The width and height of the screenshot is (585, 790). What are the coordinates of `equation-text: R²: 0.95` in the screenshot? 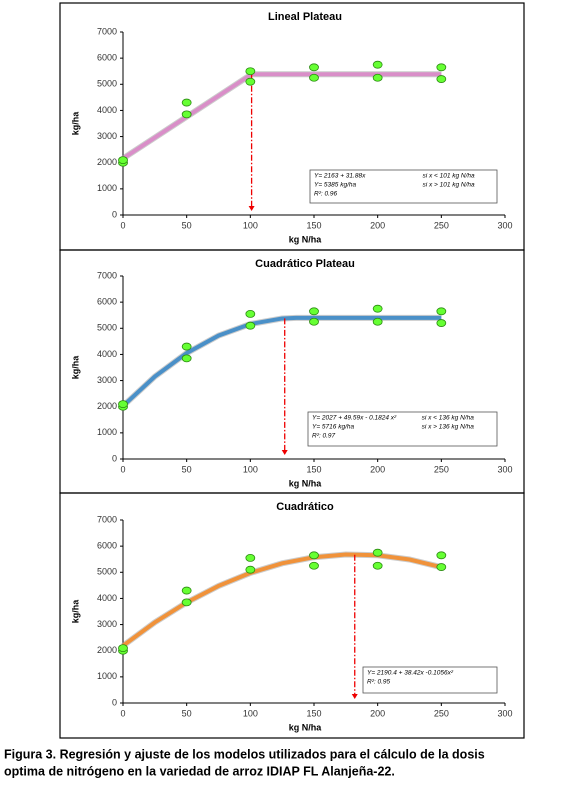 It's located at (379, 682).